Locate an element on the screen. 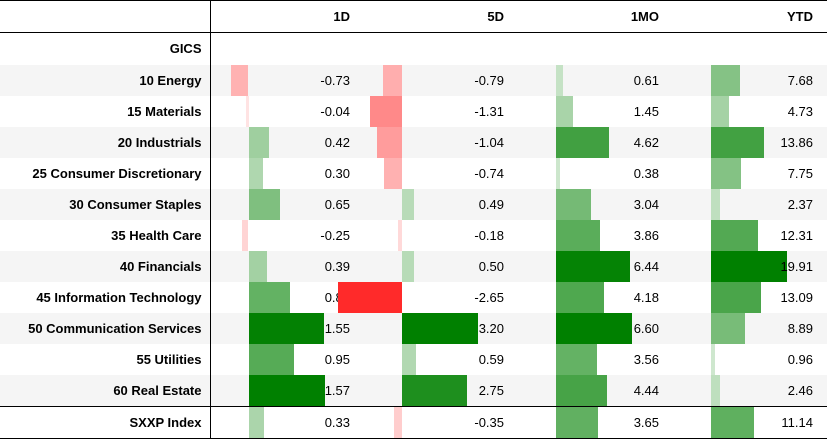 The width and height of the screenshot is (827, 439). cell-1d: 1.55 is located at coordinates (287, 328).